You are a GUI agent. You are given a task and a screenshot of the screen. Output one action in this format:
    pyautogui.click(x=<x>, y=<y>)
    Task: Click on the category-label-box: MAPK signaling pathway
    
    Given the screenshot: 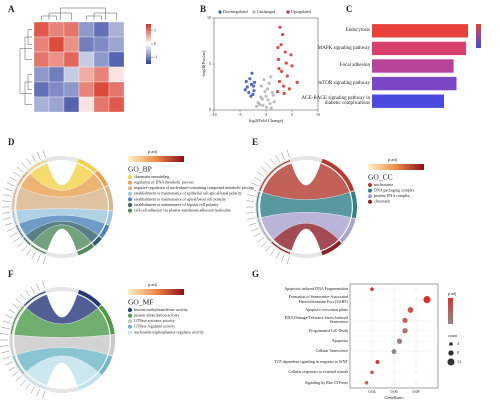 What is the action you would take?
    pyautogui.click(x=344, y=48)
    